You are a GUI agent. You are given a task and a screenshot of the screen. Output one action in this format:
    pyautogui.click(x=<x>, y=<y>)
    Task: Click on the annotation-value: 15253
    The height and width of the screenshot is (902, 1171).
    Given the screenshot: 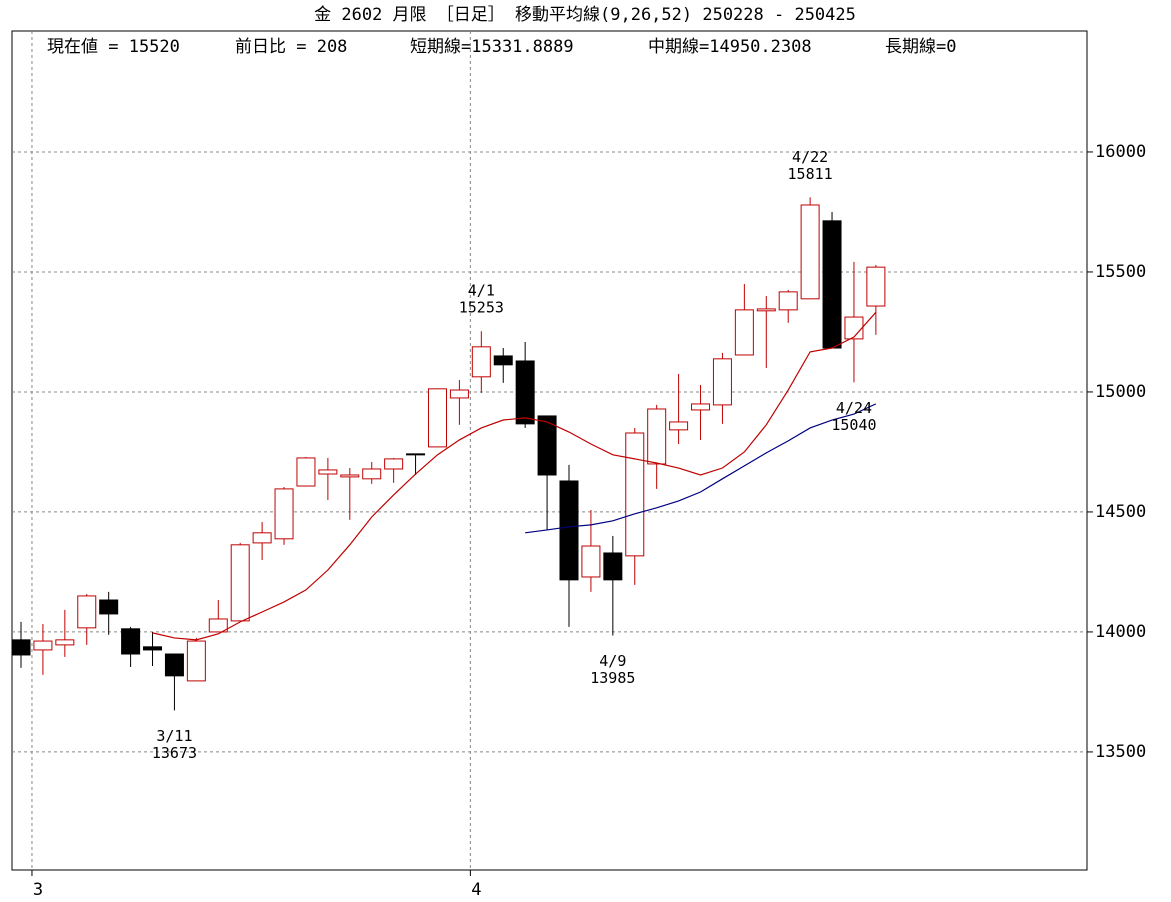 What is the action you would take?
    pyautogui.click(x=481, y=308)
    